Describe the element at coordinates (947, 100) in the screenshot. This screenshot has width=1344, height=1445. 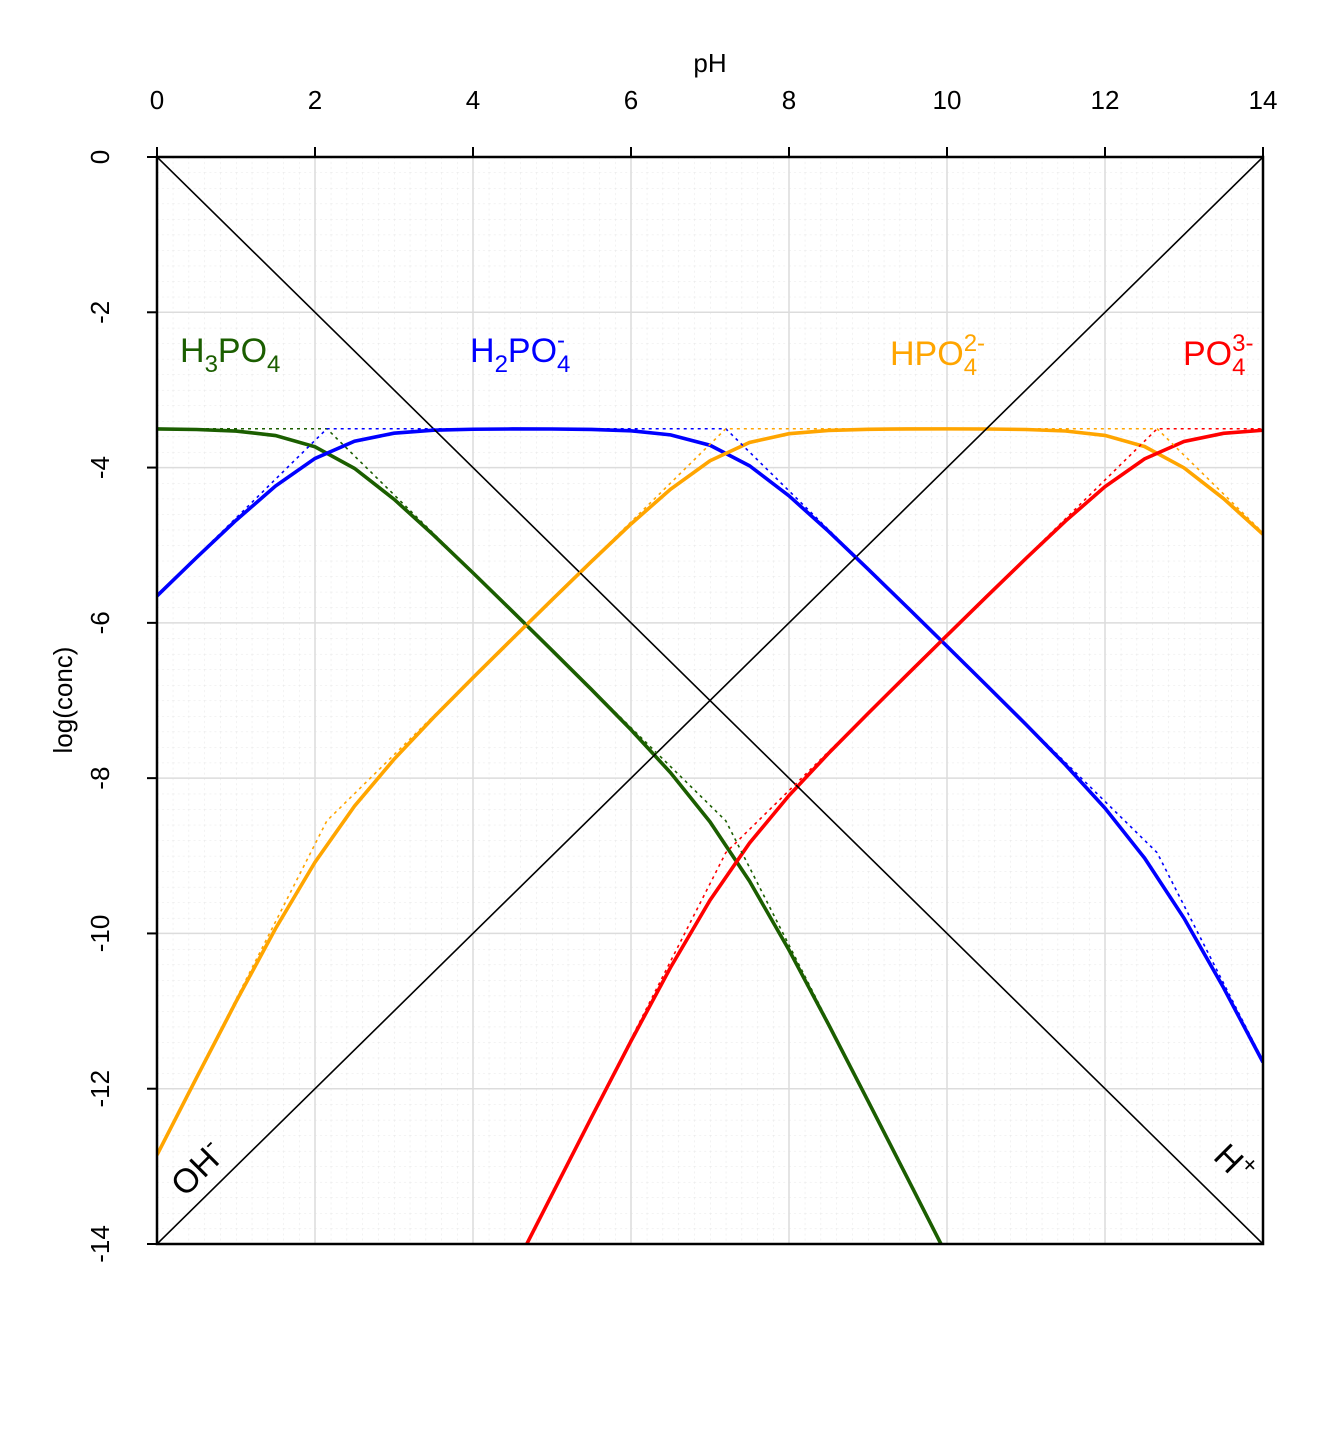
I see `x-tick-label: 10` at that location.